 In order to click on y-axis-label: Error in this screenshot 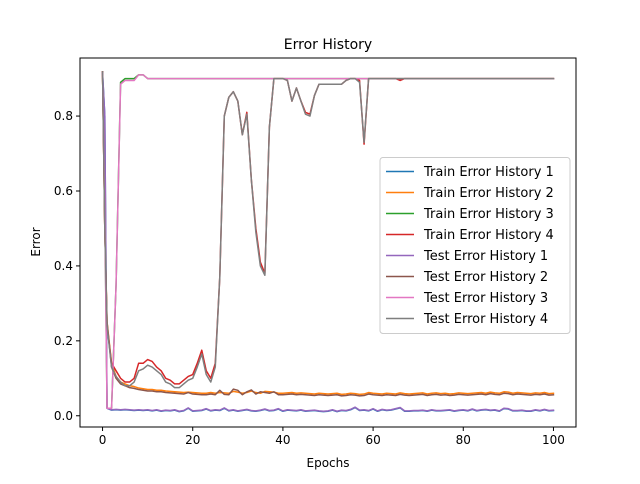, I will do `click(36, 241)`.